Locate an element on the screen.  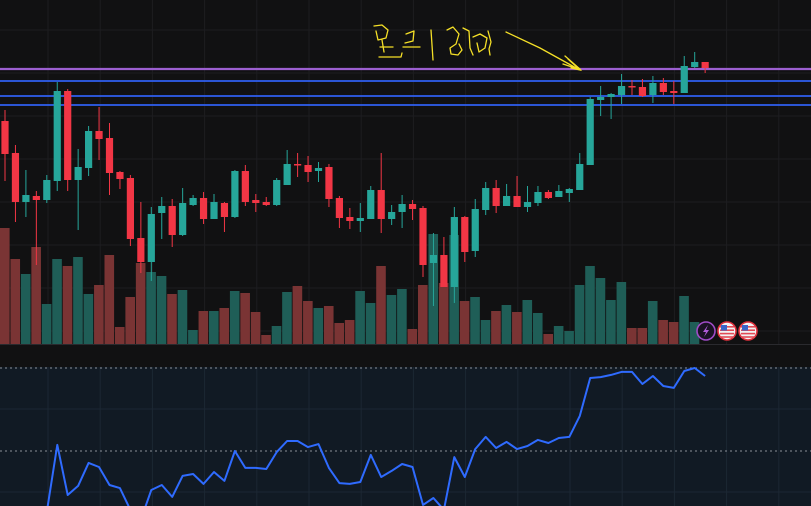
event-markers is located at coordinates (727, 331).